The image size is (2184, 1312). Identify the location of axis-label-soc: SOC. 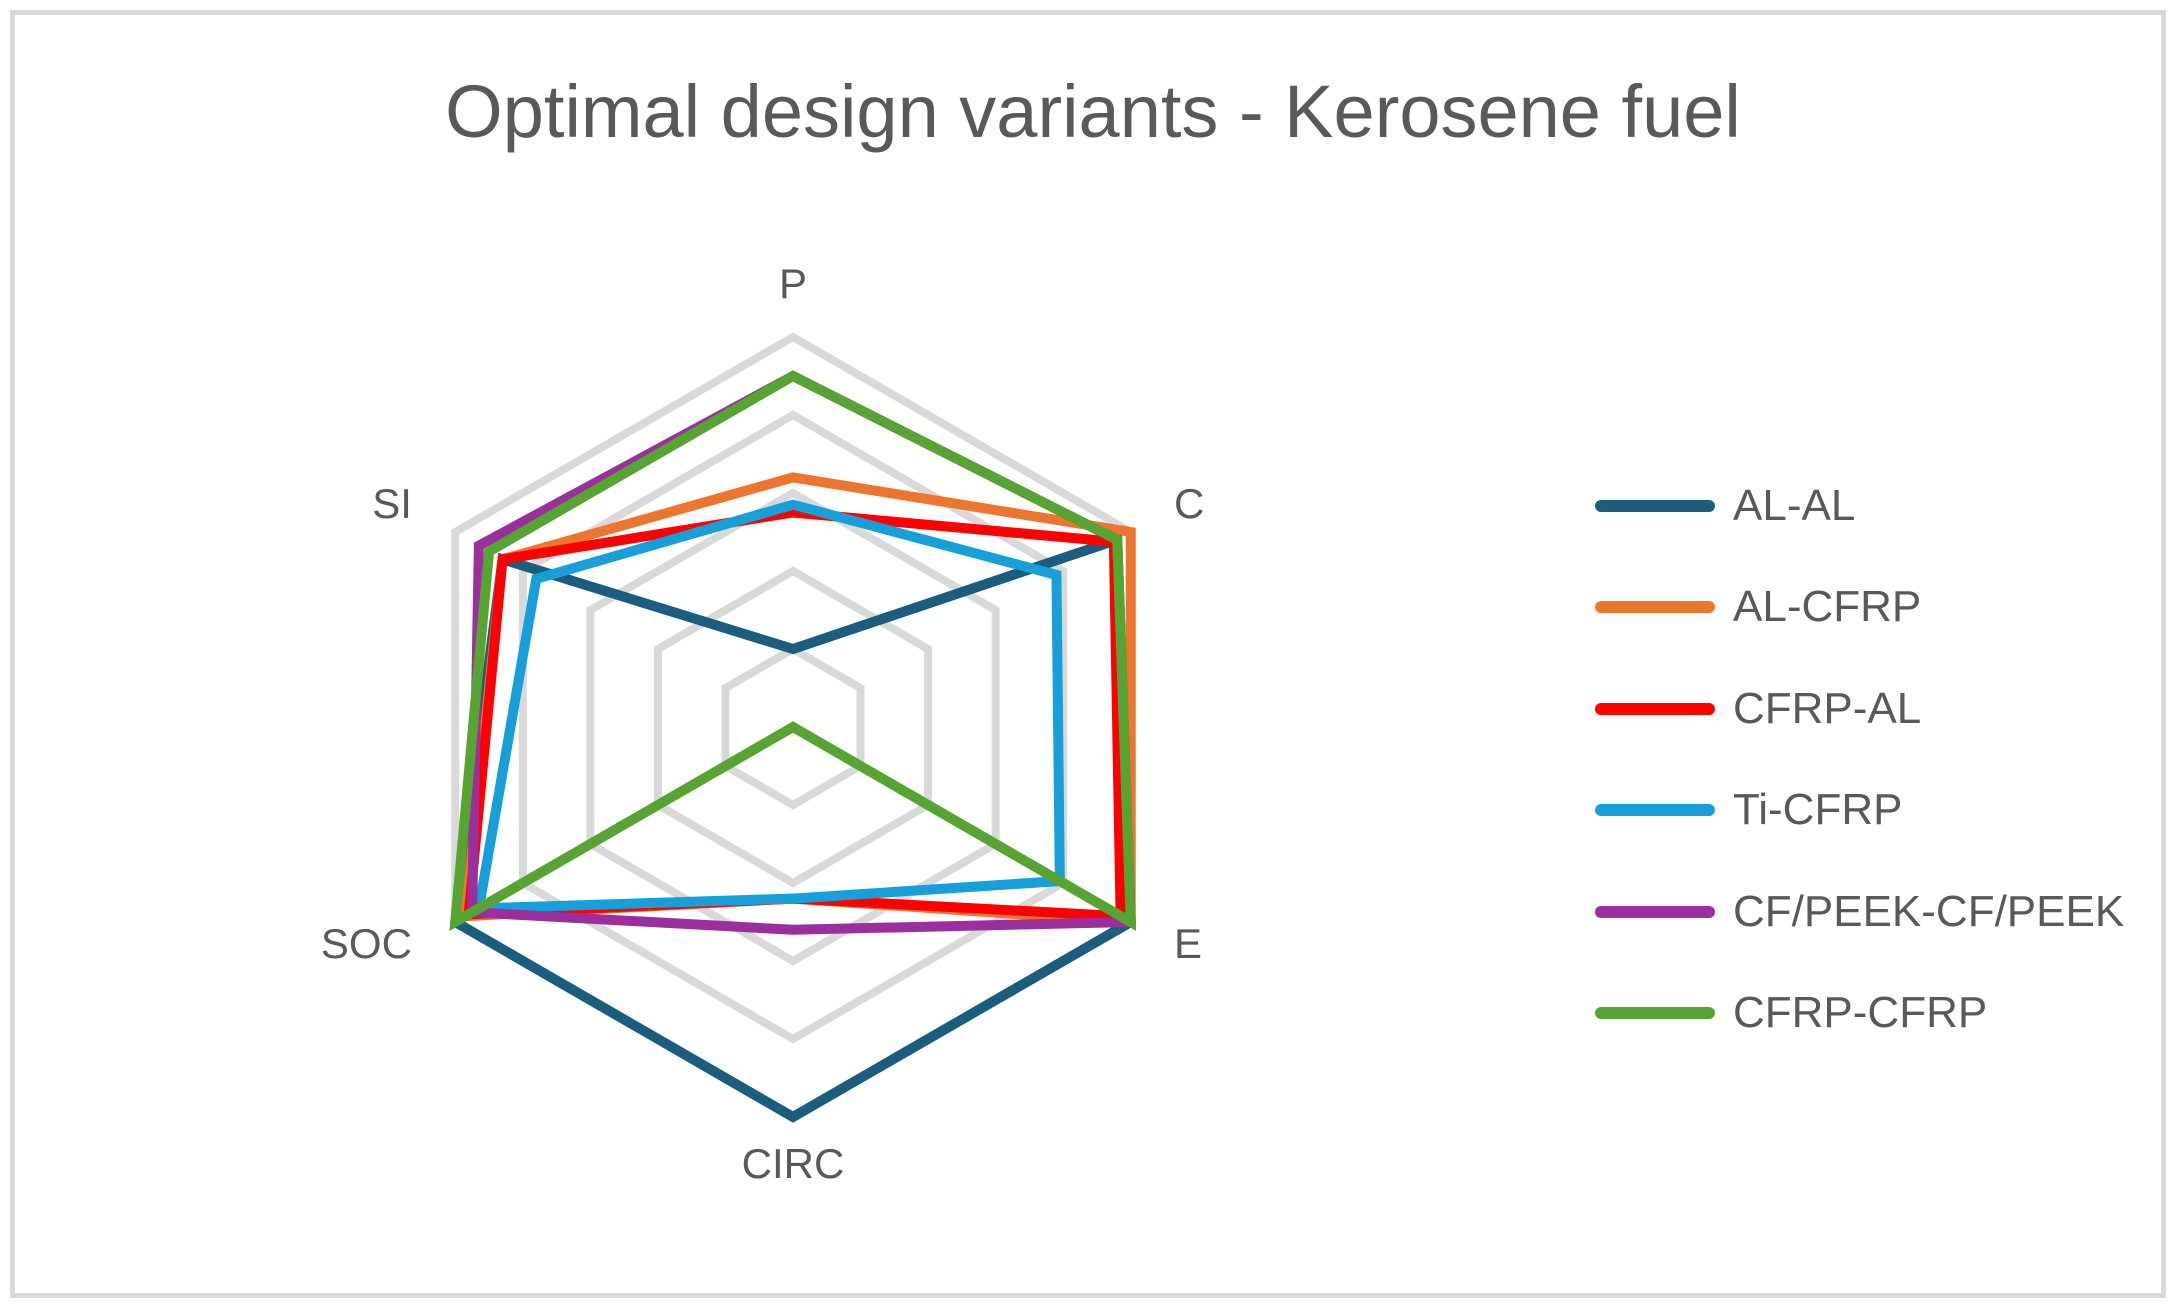
(366, 943).